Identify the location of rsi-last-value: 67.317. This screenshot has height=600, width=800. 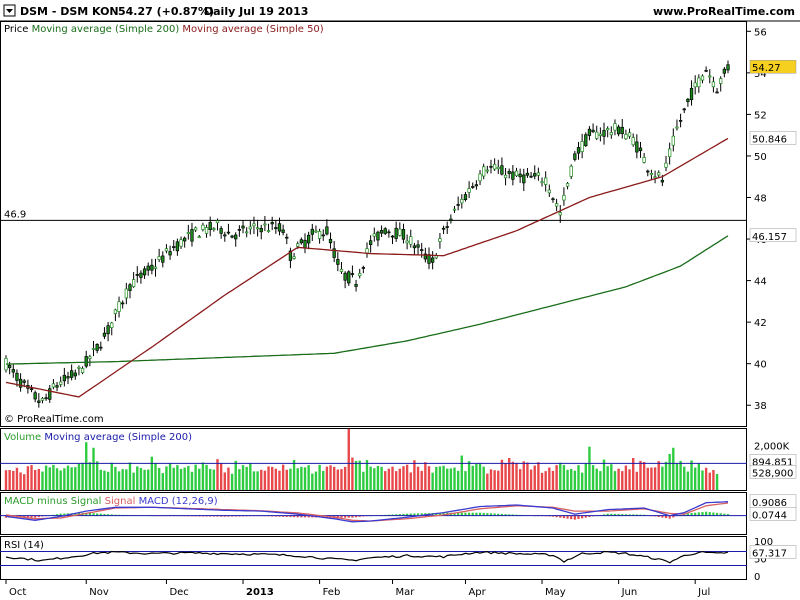
(773, 552).